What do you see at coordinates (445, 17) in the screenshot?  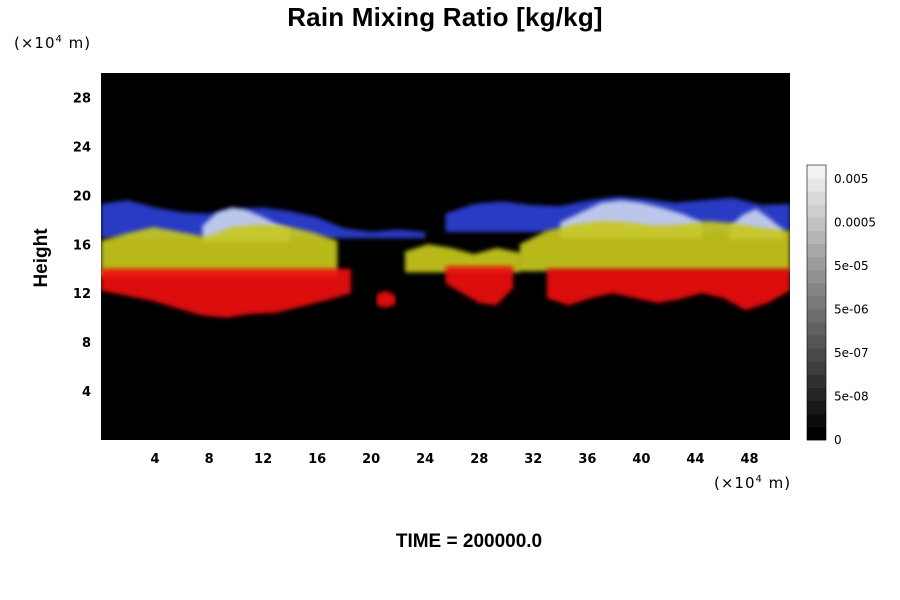 I see `chart-title: Rain Mixing Ratio [kg/kg]` at bounding box center [445, 17].